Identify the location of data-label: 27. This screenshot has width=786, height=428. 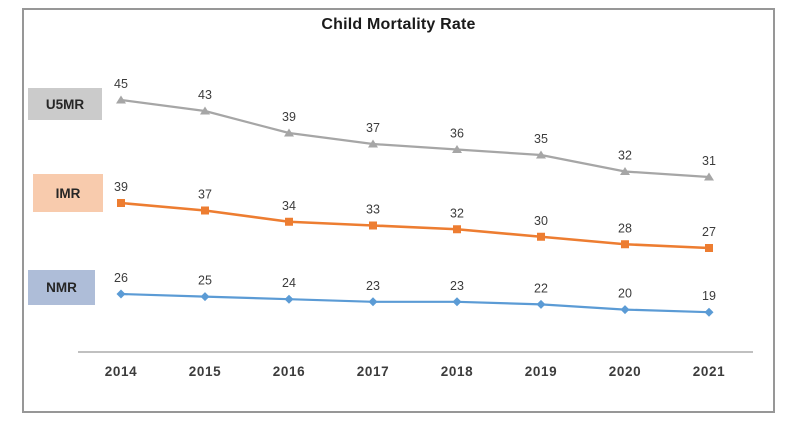
(709, 232).